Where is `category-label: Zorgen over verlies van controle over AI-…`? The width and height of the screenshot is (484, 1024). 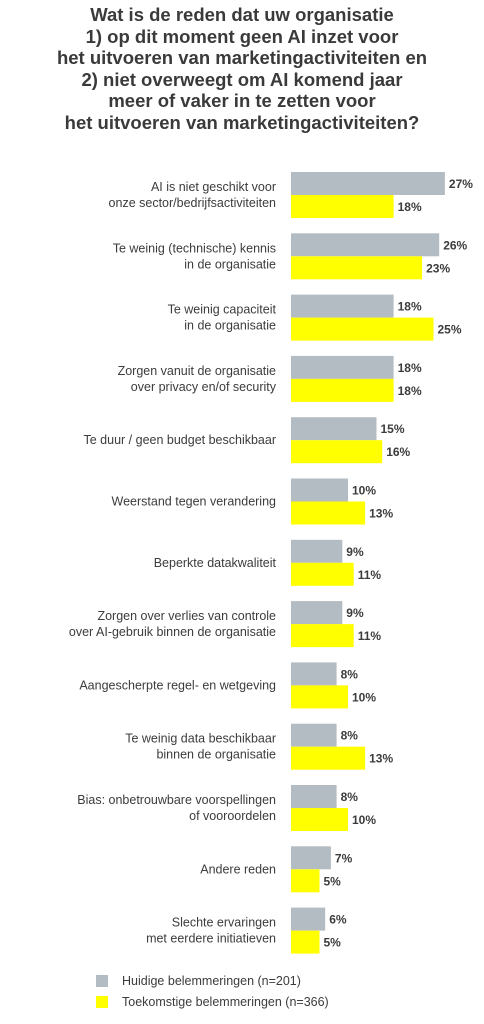 category-label: Zorgen over verlies van controle over AI-… is located at coordinates (172, 624).